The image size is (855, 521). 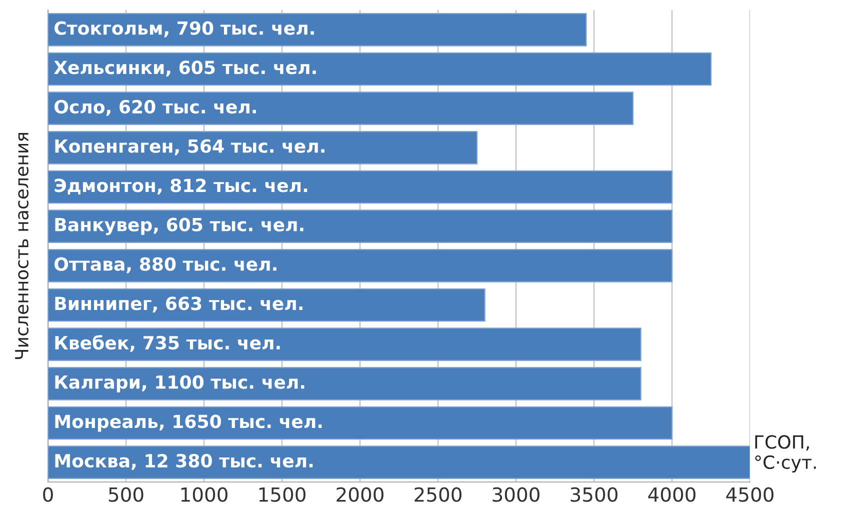 What do you see at coordinates (189, 147) in the screenshot?
I see `y-tick-label: Копенгаген, 564 тыс. чел.` at bounding box center [189, 147].